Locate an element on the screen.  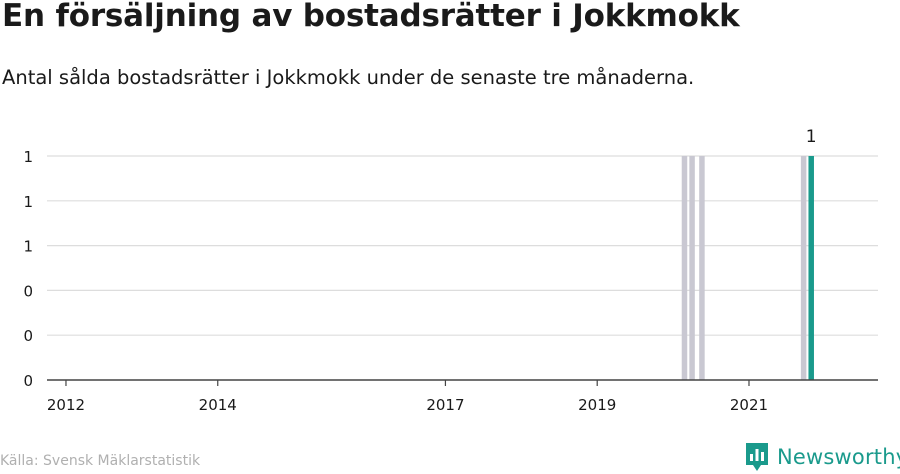
brand-name: Newsworthy is located at coordinates (838, 457).